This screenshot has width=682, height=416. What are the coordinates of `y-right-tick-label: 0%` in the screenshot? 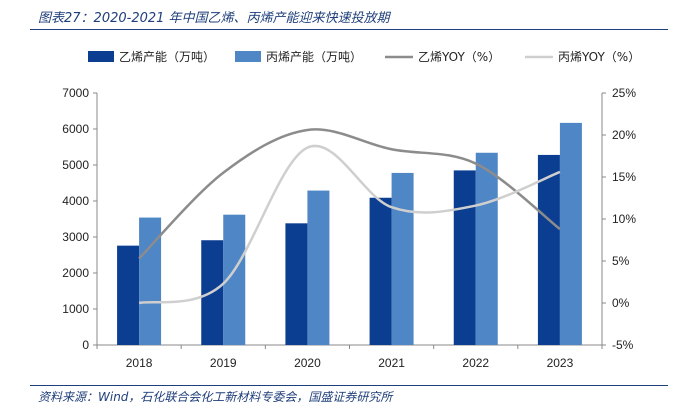 It's located at (621, 303).